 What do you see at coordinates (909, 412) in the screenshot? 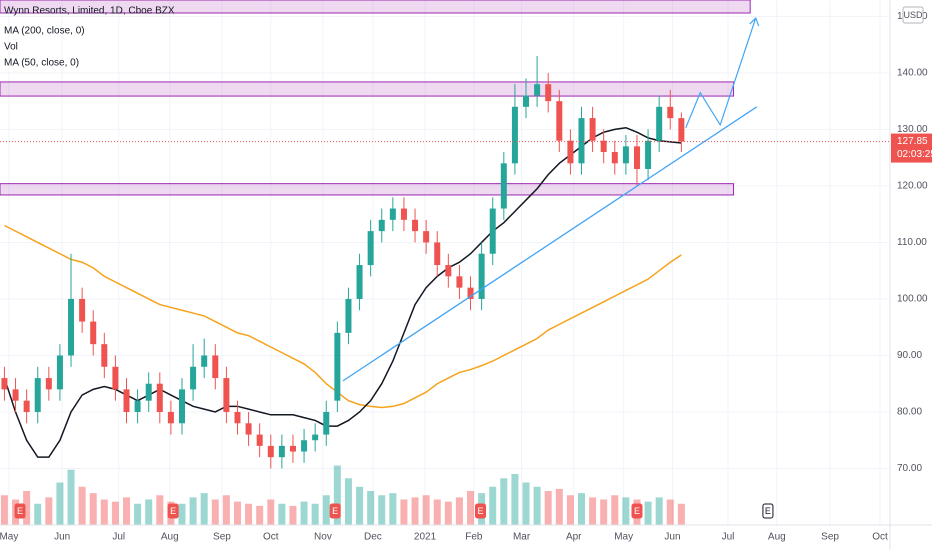
I see `y-tick-label: 80.00` at bounding box center [909, 412].